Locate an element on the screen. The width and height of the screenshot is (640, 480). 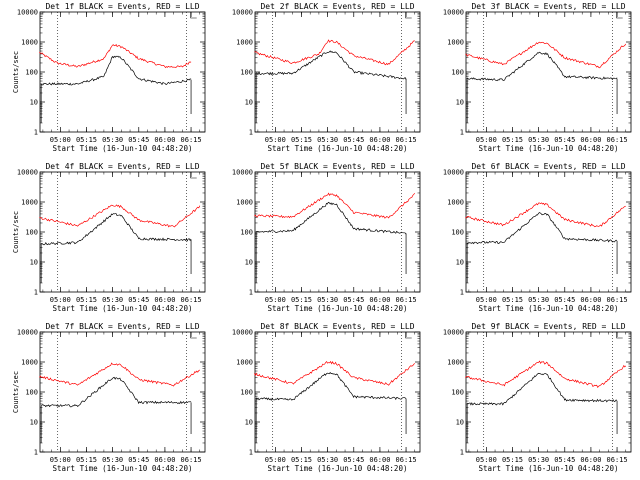
panel-title: Det 3f BLACK = Events, RED = LLD is located at coordinates (548, 6).